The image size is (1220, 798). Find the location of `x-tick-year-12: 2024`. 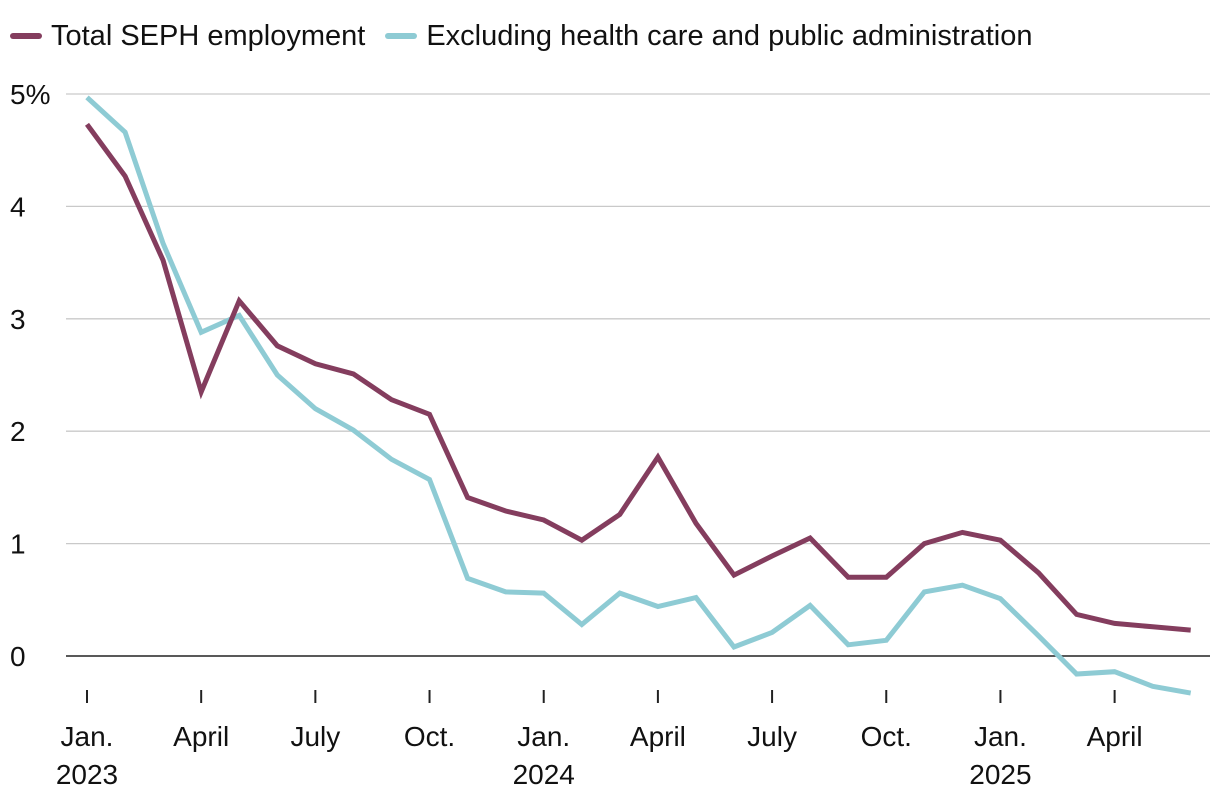

x-tick-year-12: 2024 is located at coordinates (544, 774).